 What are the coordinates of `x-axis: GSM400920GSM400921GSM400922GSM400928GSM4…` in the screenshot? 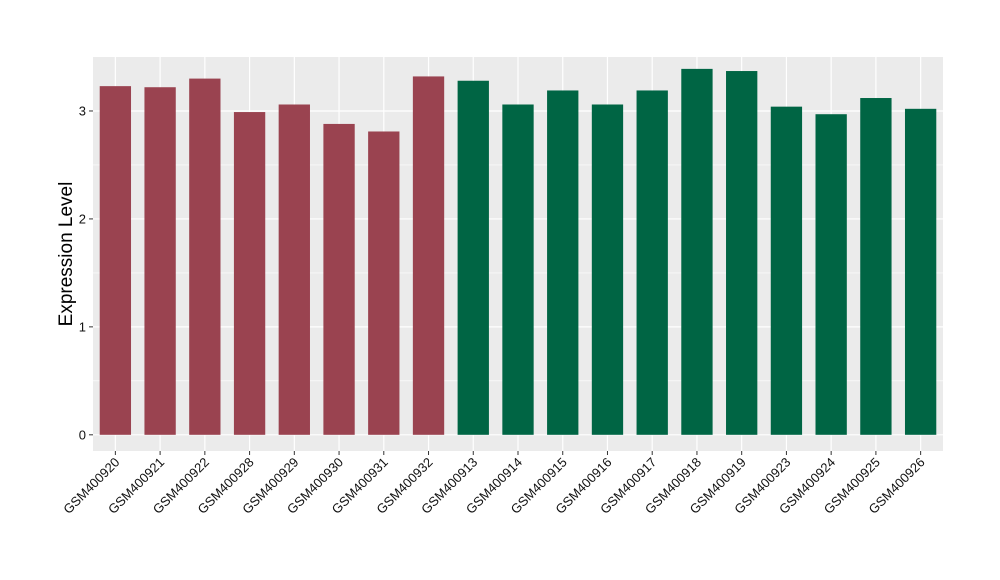 It's located at (494, 484).